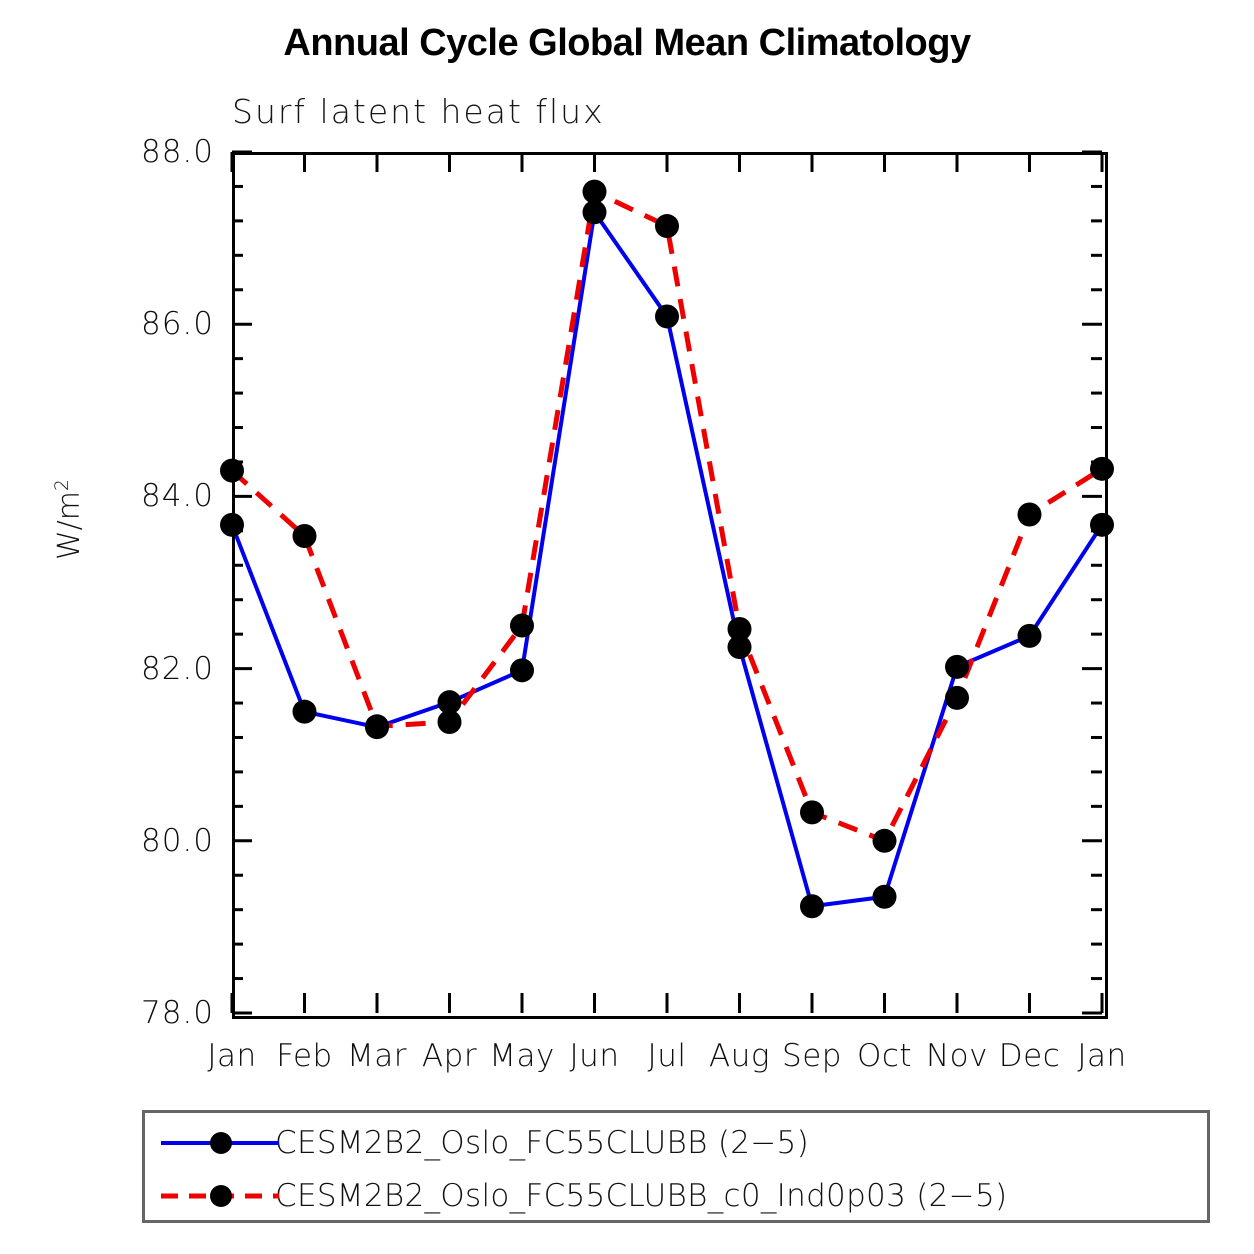  Describe the element at coordinates (418, 111) in the screenshot. I see `chart-subtitle: Surf latent heat flux` at that location.